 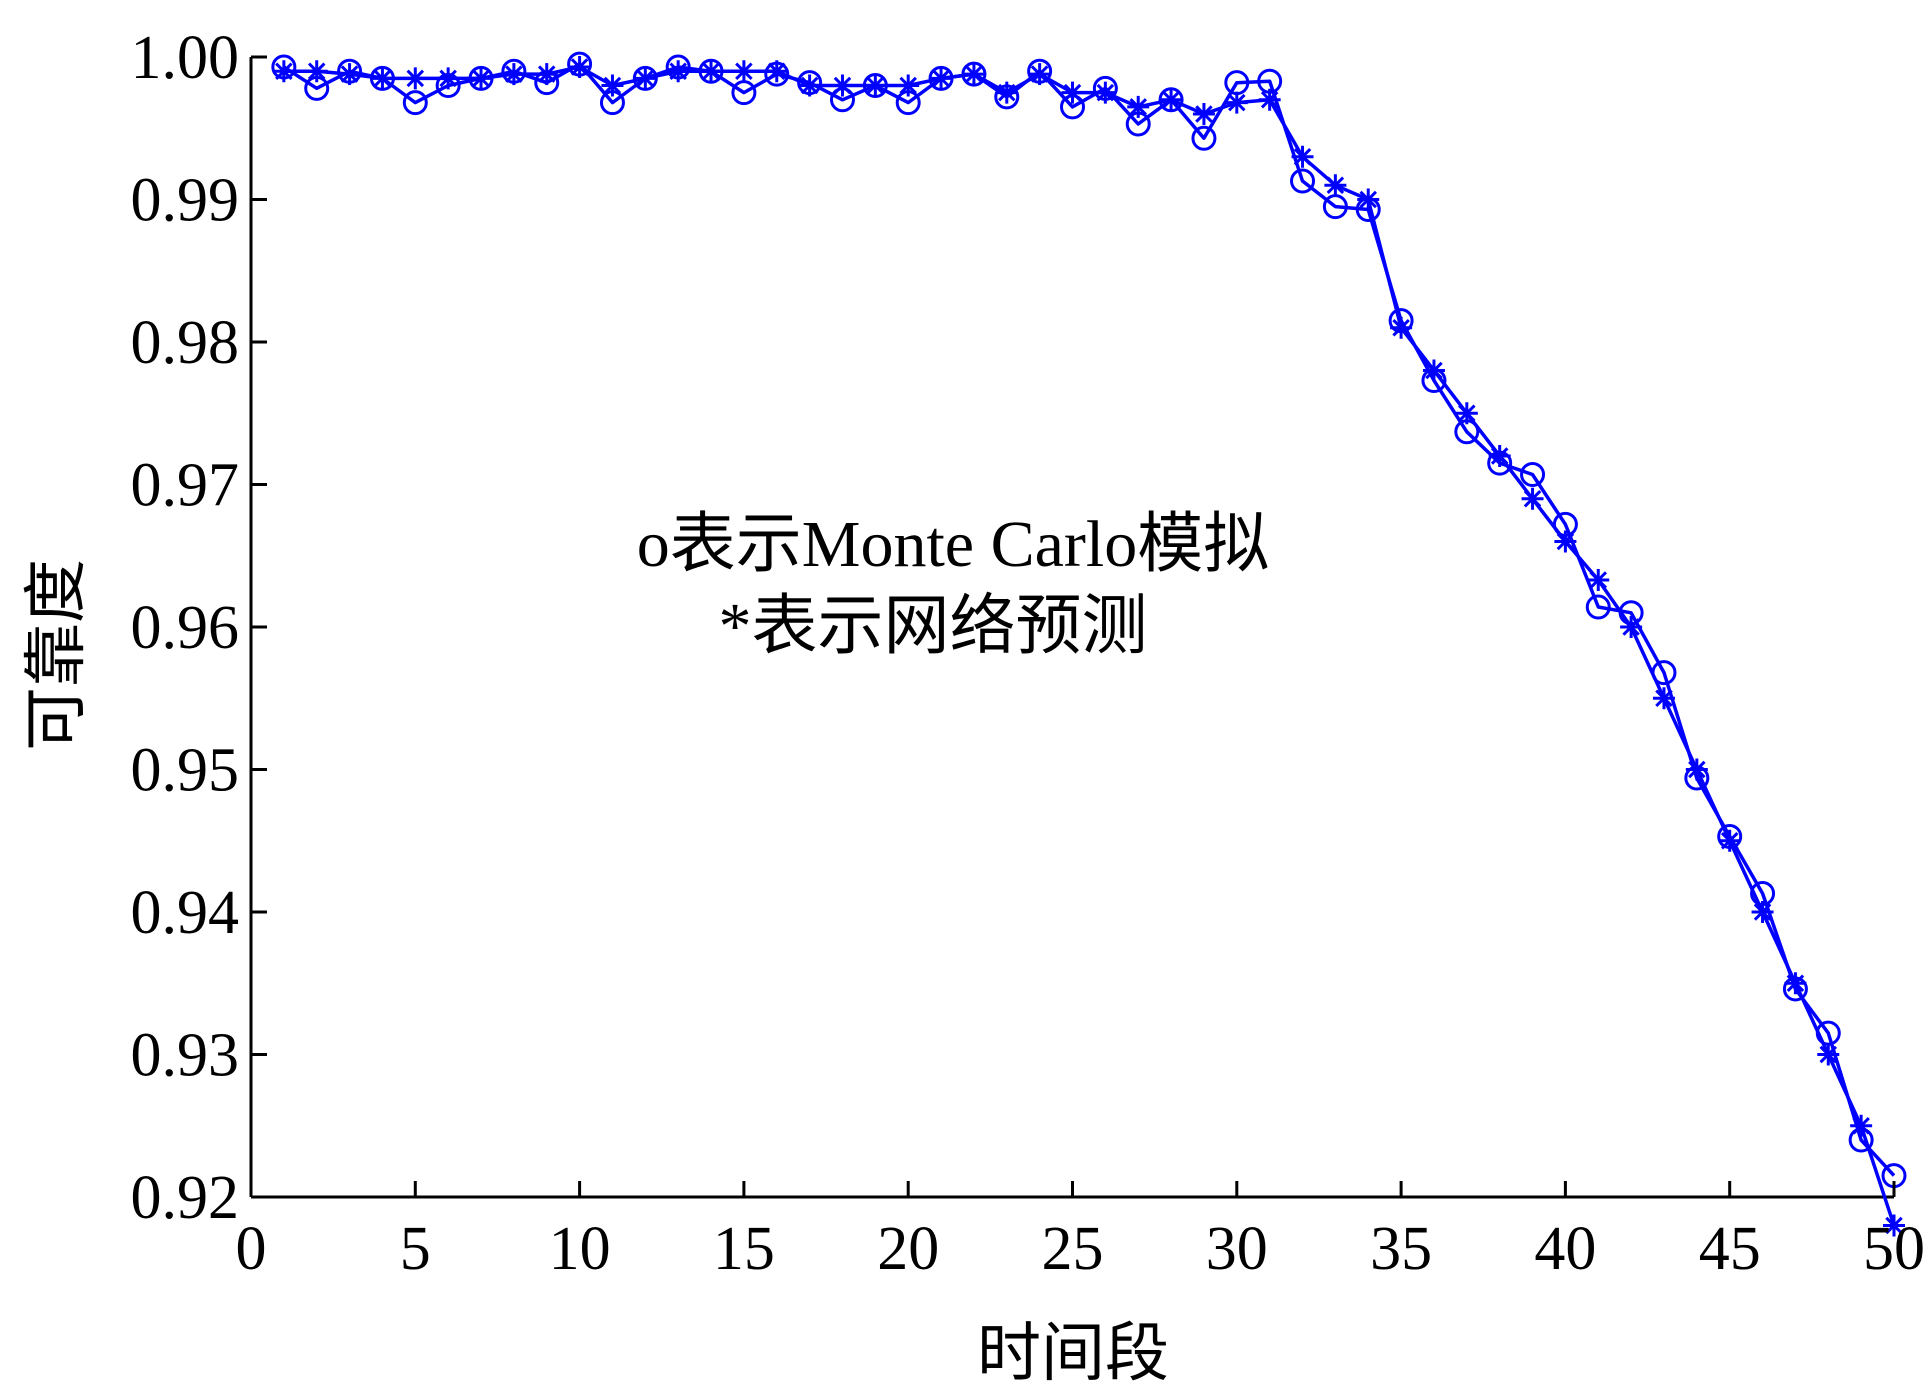 I want to click on y-tick-label: 0.93, so click(x=185, y=1056).